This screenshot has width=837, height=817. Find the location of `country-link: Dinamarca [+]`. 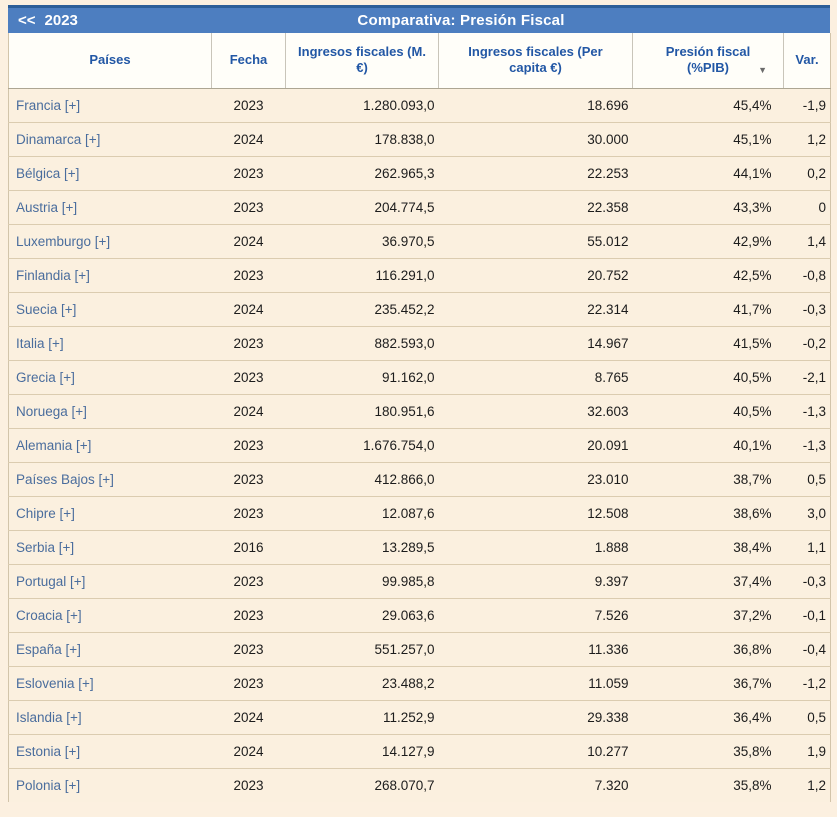

country-link: Dinamarca [+] is located at coordinates (58, 139).